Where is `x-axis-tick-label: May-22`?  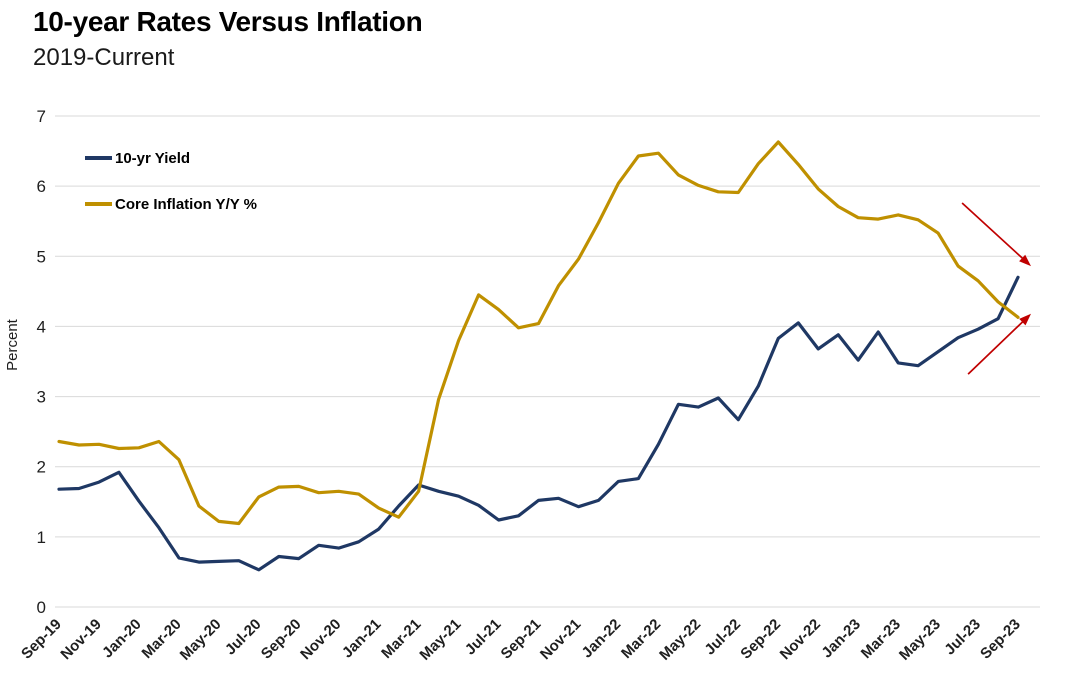 x-axis-tick-label: May-22 is located at coordinates (680, 640).